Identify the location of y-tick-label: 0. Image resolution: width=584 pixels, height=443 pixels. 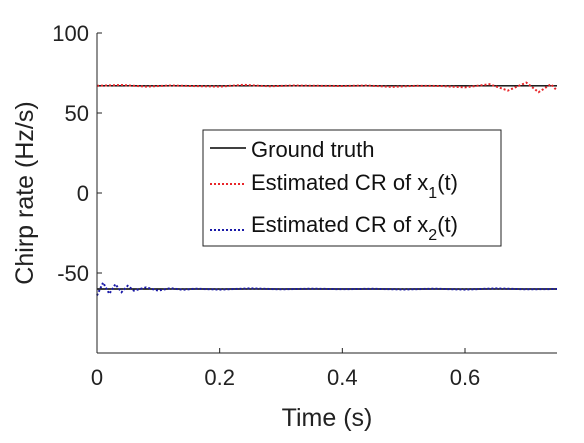
(83, 193).